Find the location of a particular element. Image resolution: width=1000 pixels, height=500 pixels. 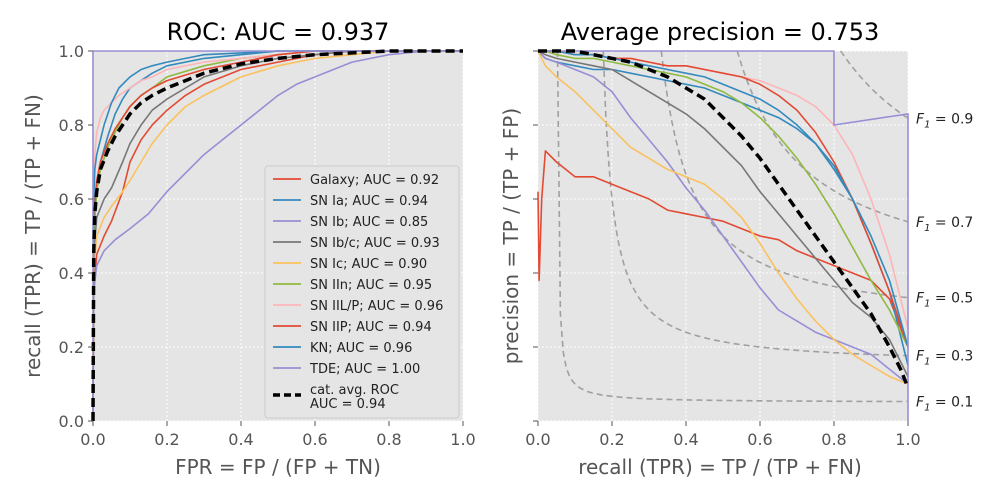

roc-legend-label: TDE; AUC = 1.00 is located at coordinates (364, 369).